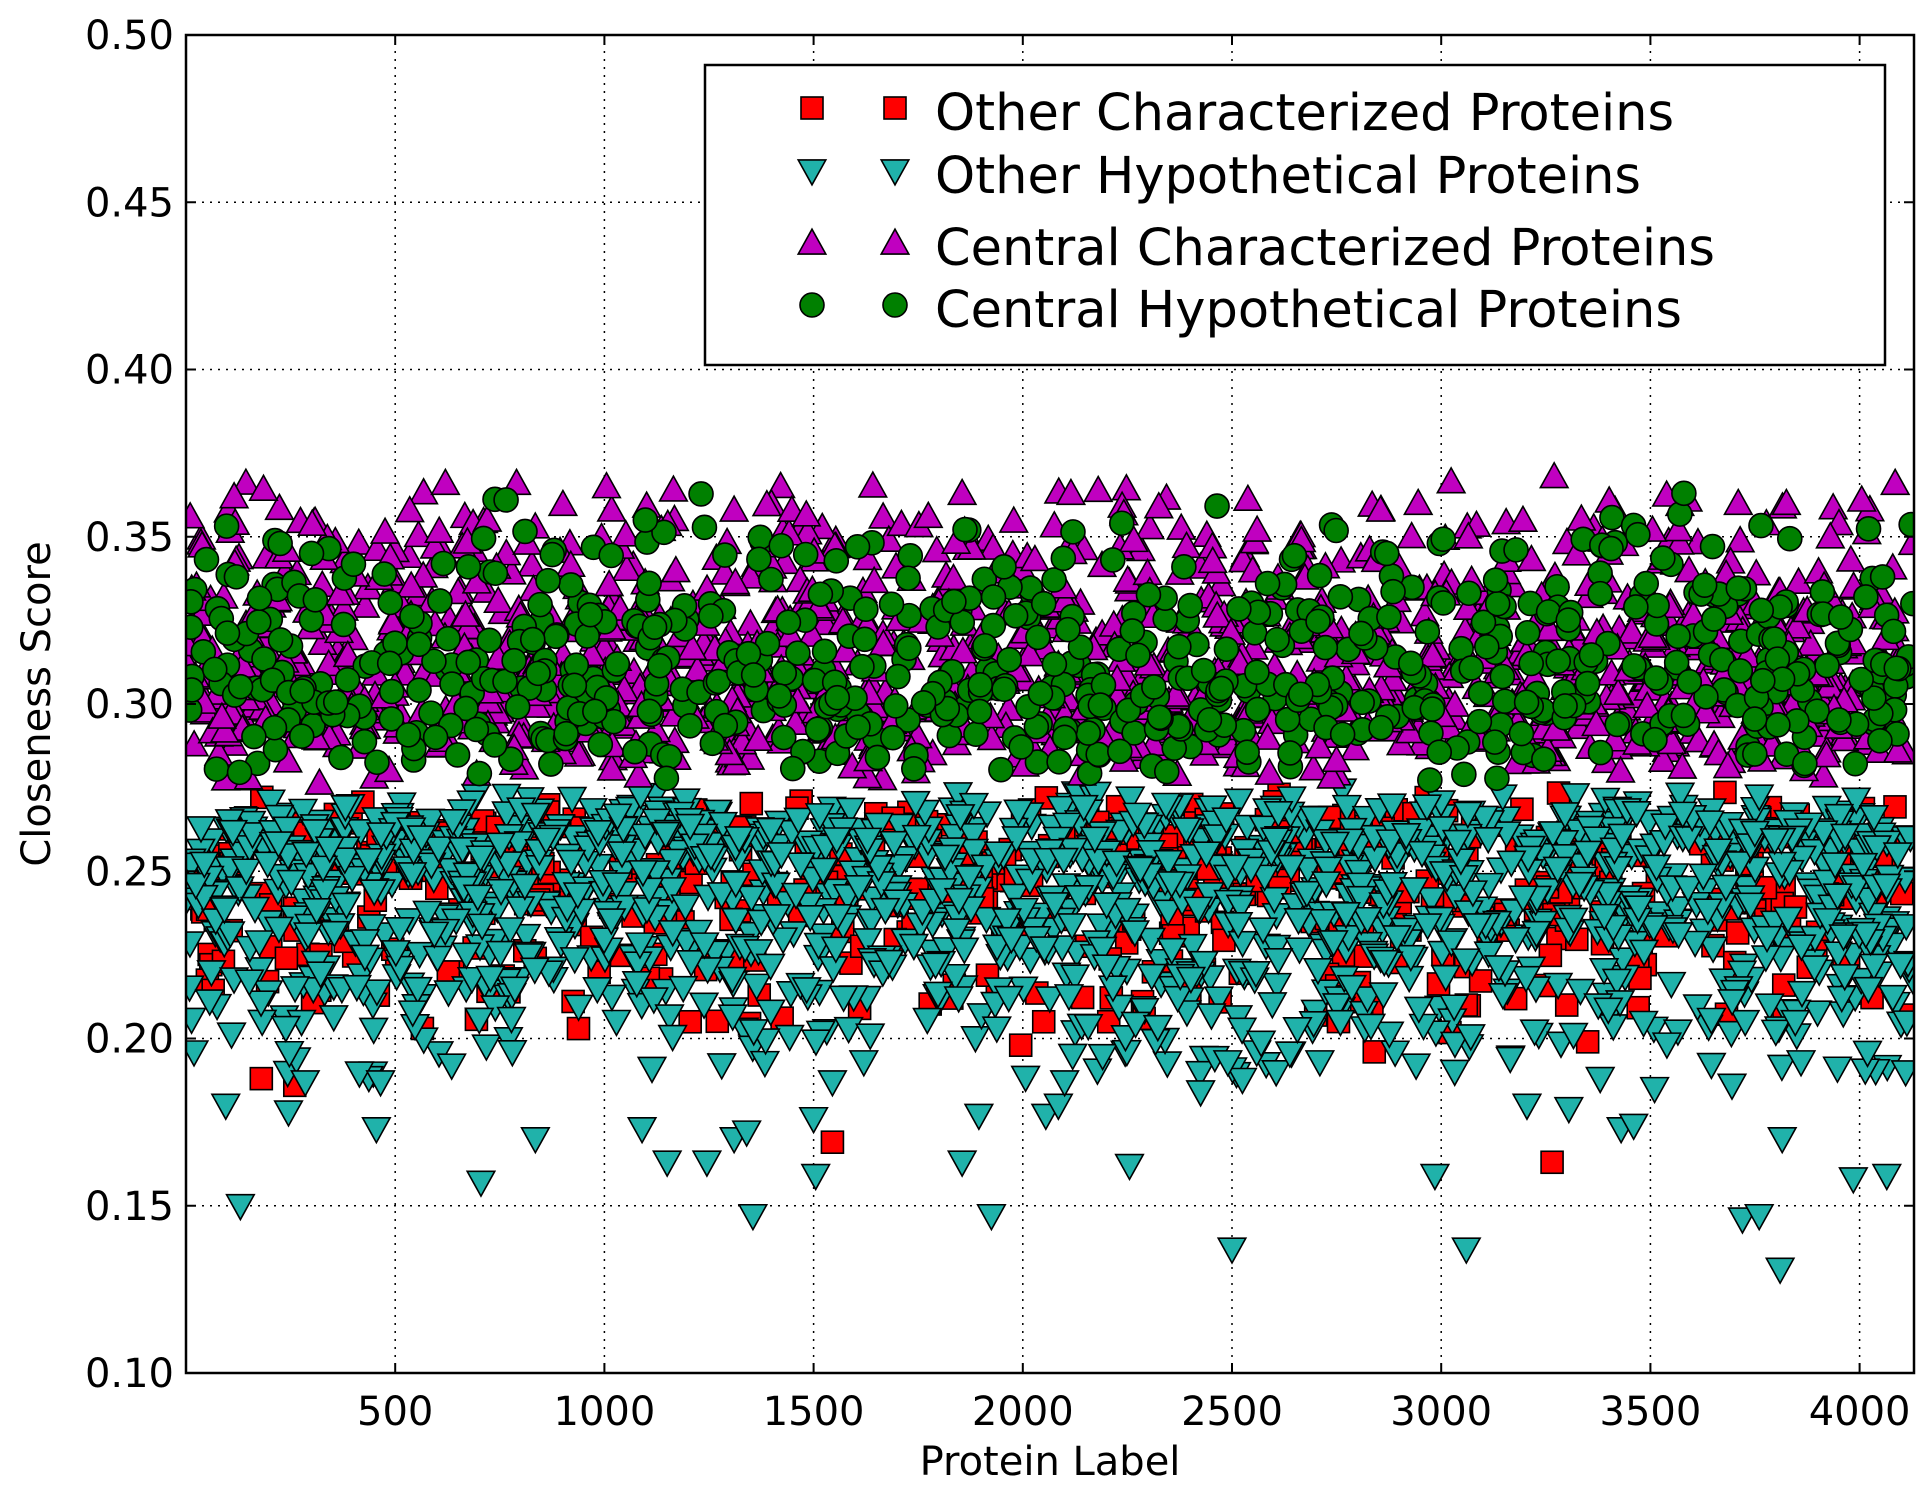 This screenshot has width=1930, height=1495. Describe the element at coordinates (37, 703) in the screenshot. I see `y-axis-title: Closeness Score` at that location.